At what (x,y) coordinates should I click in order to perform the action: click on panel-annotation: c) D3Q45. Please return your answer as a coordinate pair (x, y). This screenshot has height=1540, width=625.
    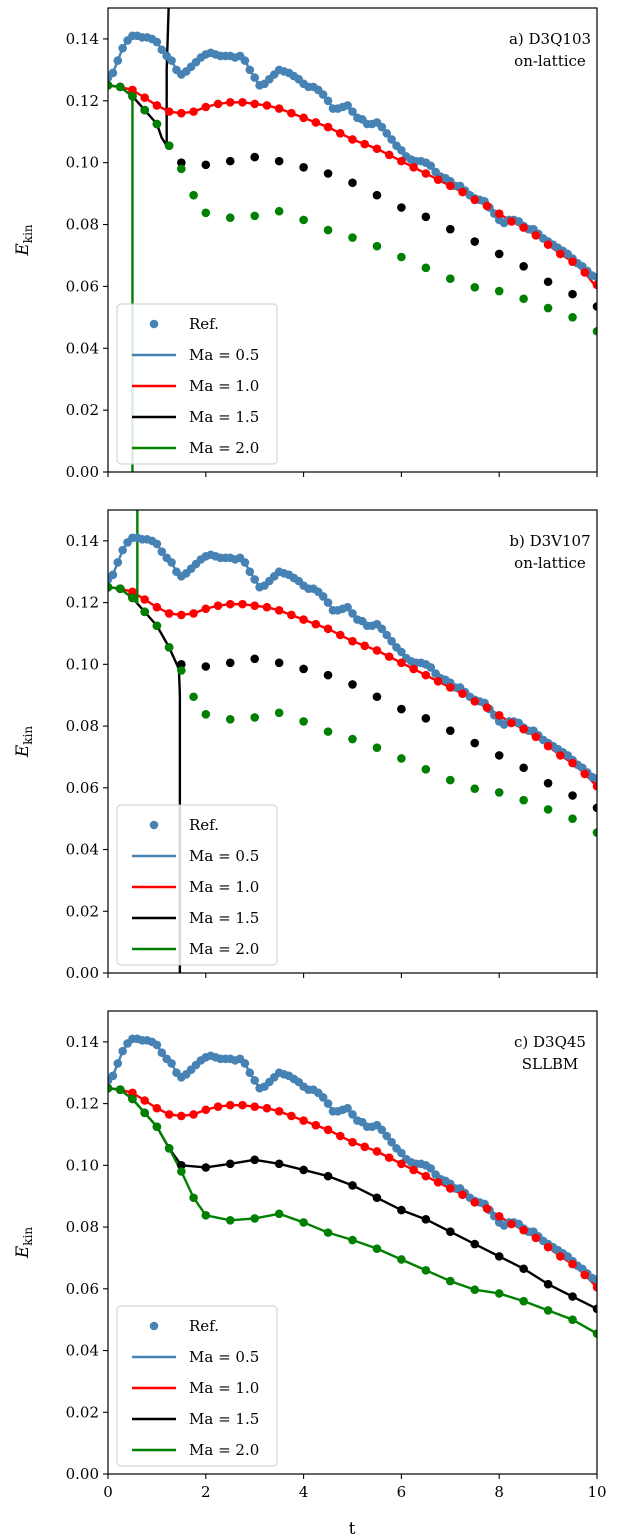
    Looking at the image, I should click on (550, 1042).